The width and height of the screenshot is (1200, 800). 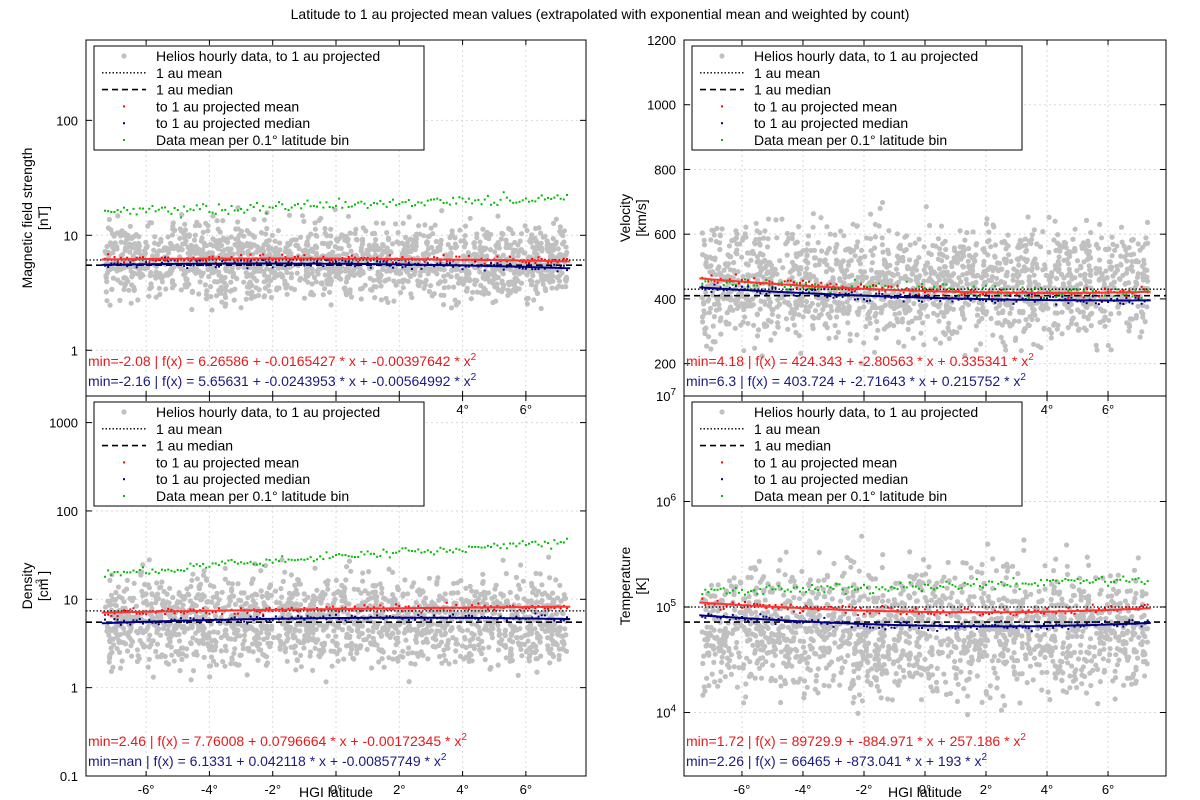 I want to click on legend-entry: to 1 au projected median, so click(x=233, y=123).